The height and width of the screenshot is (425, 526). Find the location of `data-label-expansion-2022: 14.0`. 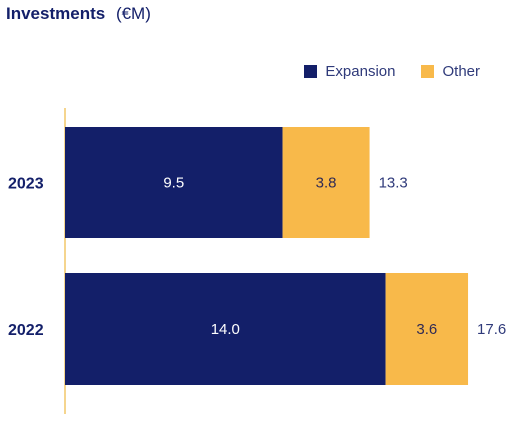

data-label-expansion-2022: 14.0 is located at coordinates (225, 329).